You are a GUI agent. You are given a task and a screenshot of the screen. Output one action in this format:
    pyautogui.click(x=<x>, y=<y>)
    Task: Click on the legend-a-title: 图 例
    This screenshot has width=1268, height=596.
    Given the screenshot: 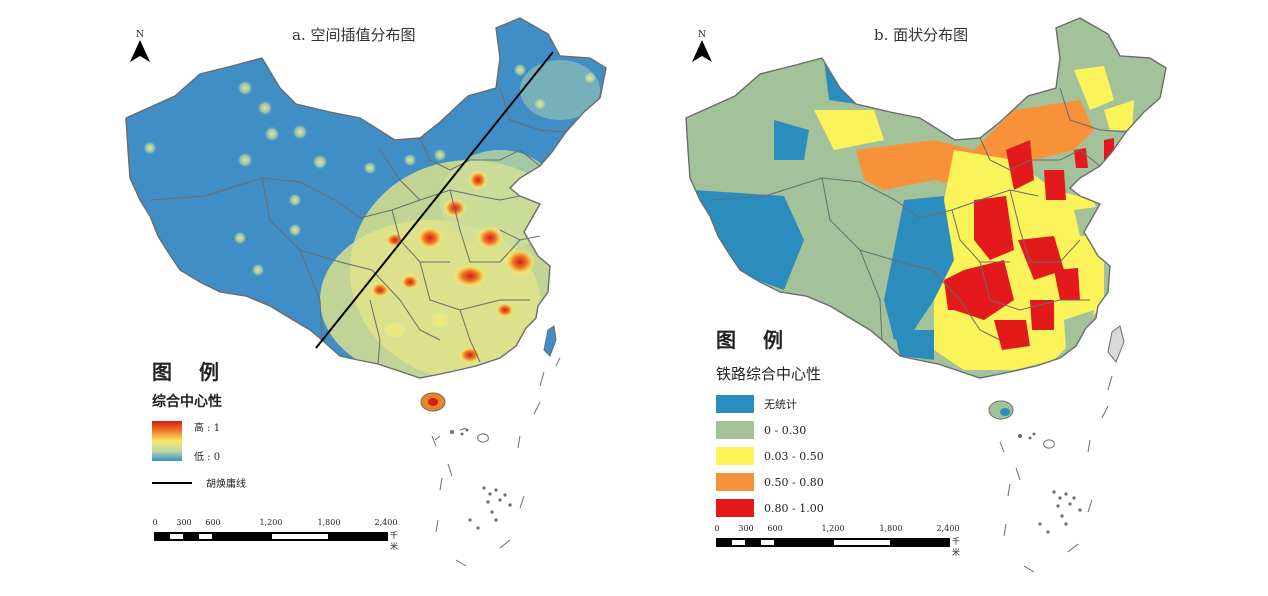 What is the action you would take?
    pyautogui.click(x=190, y=372)
    